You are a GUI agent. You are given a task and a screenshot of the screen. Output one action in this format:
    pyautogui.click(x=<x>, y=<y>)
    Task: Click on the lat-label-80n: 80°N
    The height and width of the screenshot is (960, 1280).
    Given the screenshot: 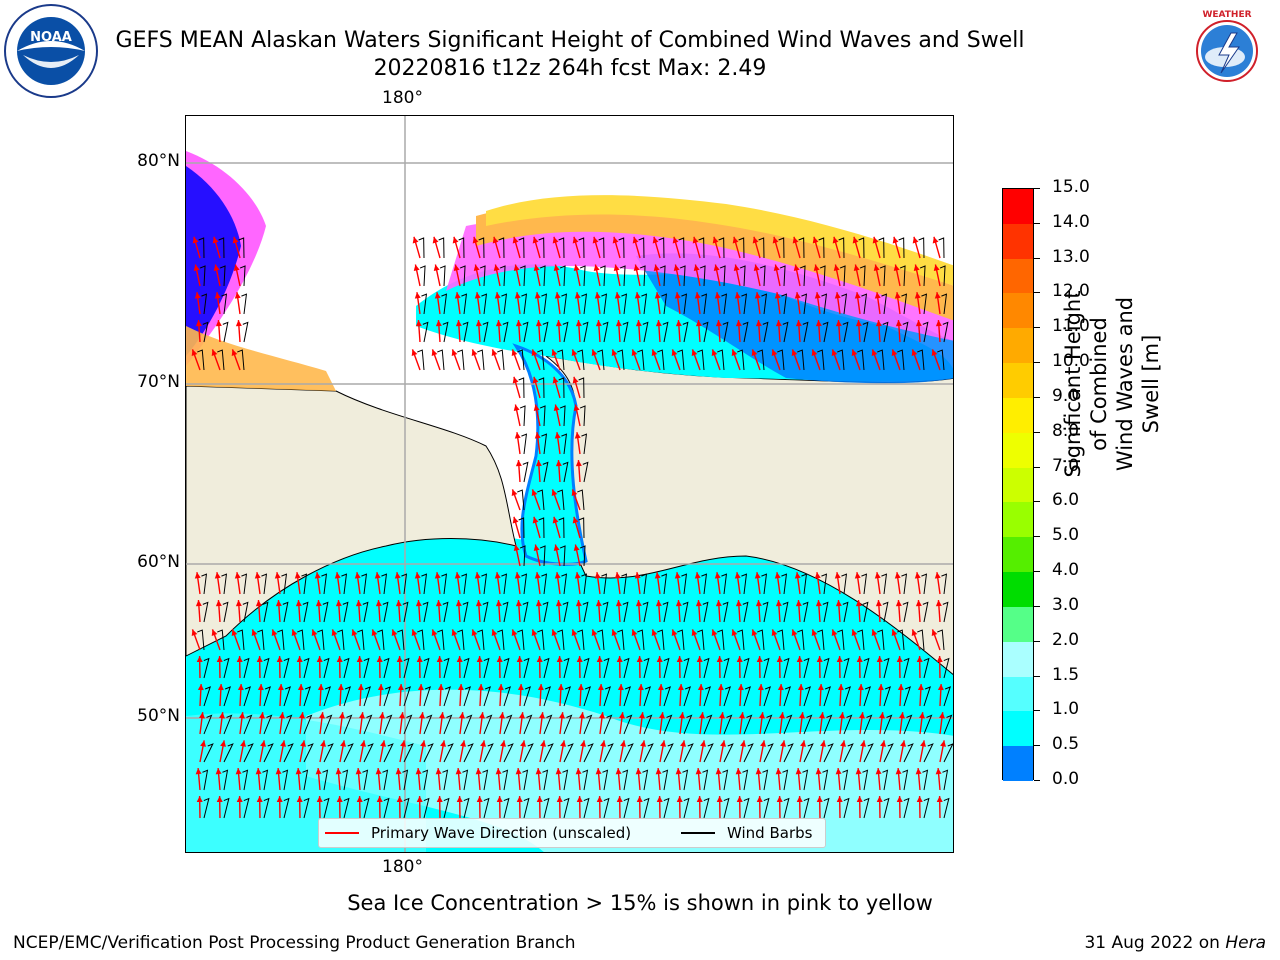 What is the action you would take?
    pyautogui.click(x=158, y=161)
    